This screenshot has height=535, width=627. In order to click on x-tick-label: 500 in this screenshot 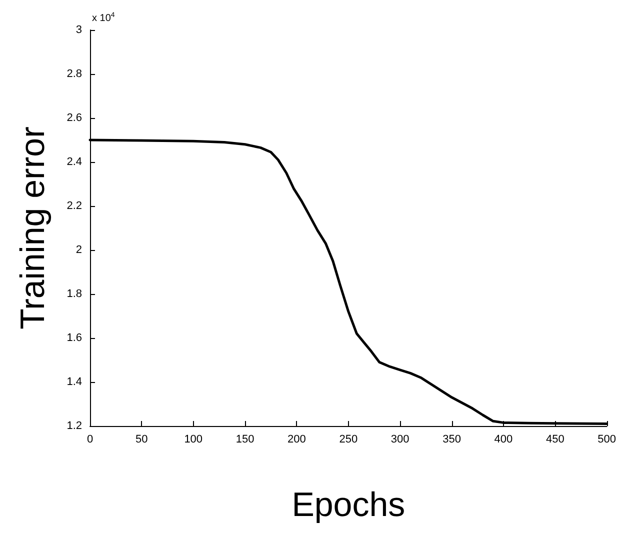, I will do `click(607, 440)`.